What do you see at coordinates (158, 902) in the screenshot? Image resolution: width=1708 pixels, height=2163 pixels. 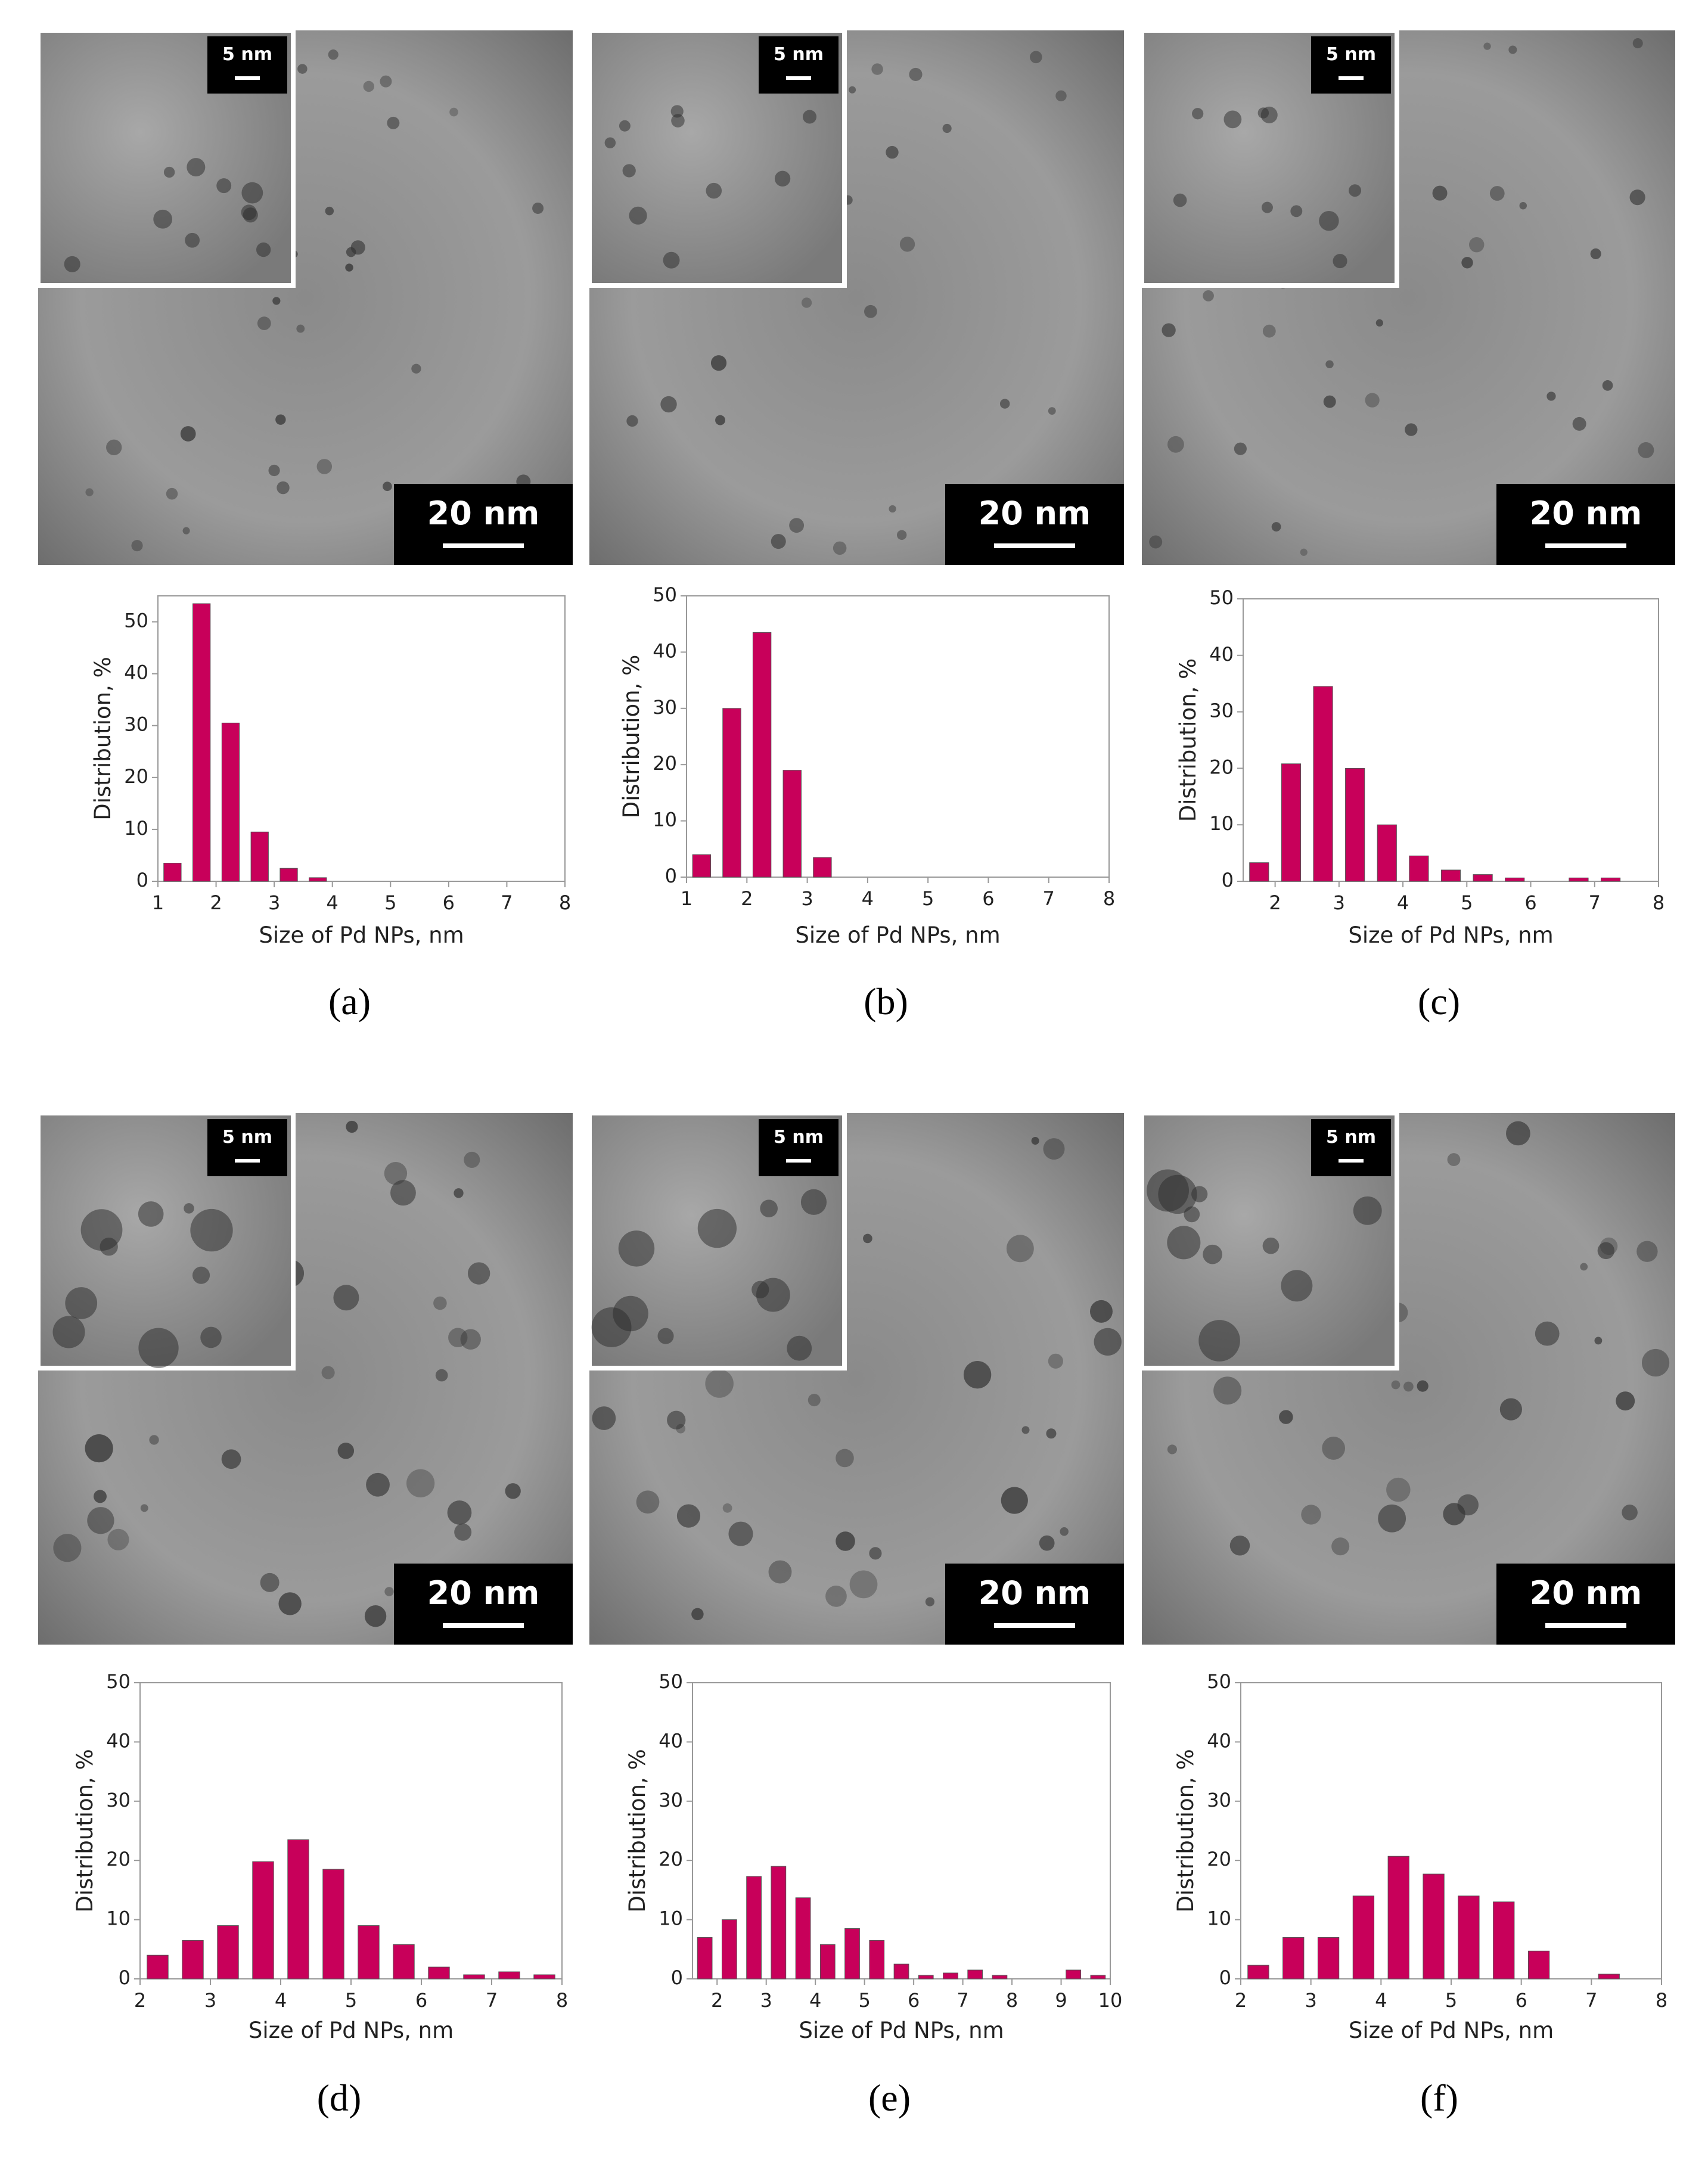 I see `x-tick-label: 1` at bounding box center [158, 902].